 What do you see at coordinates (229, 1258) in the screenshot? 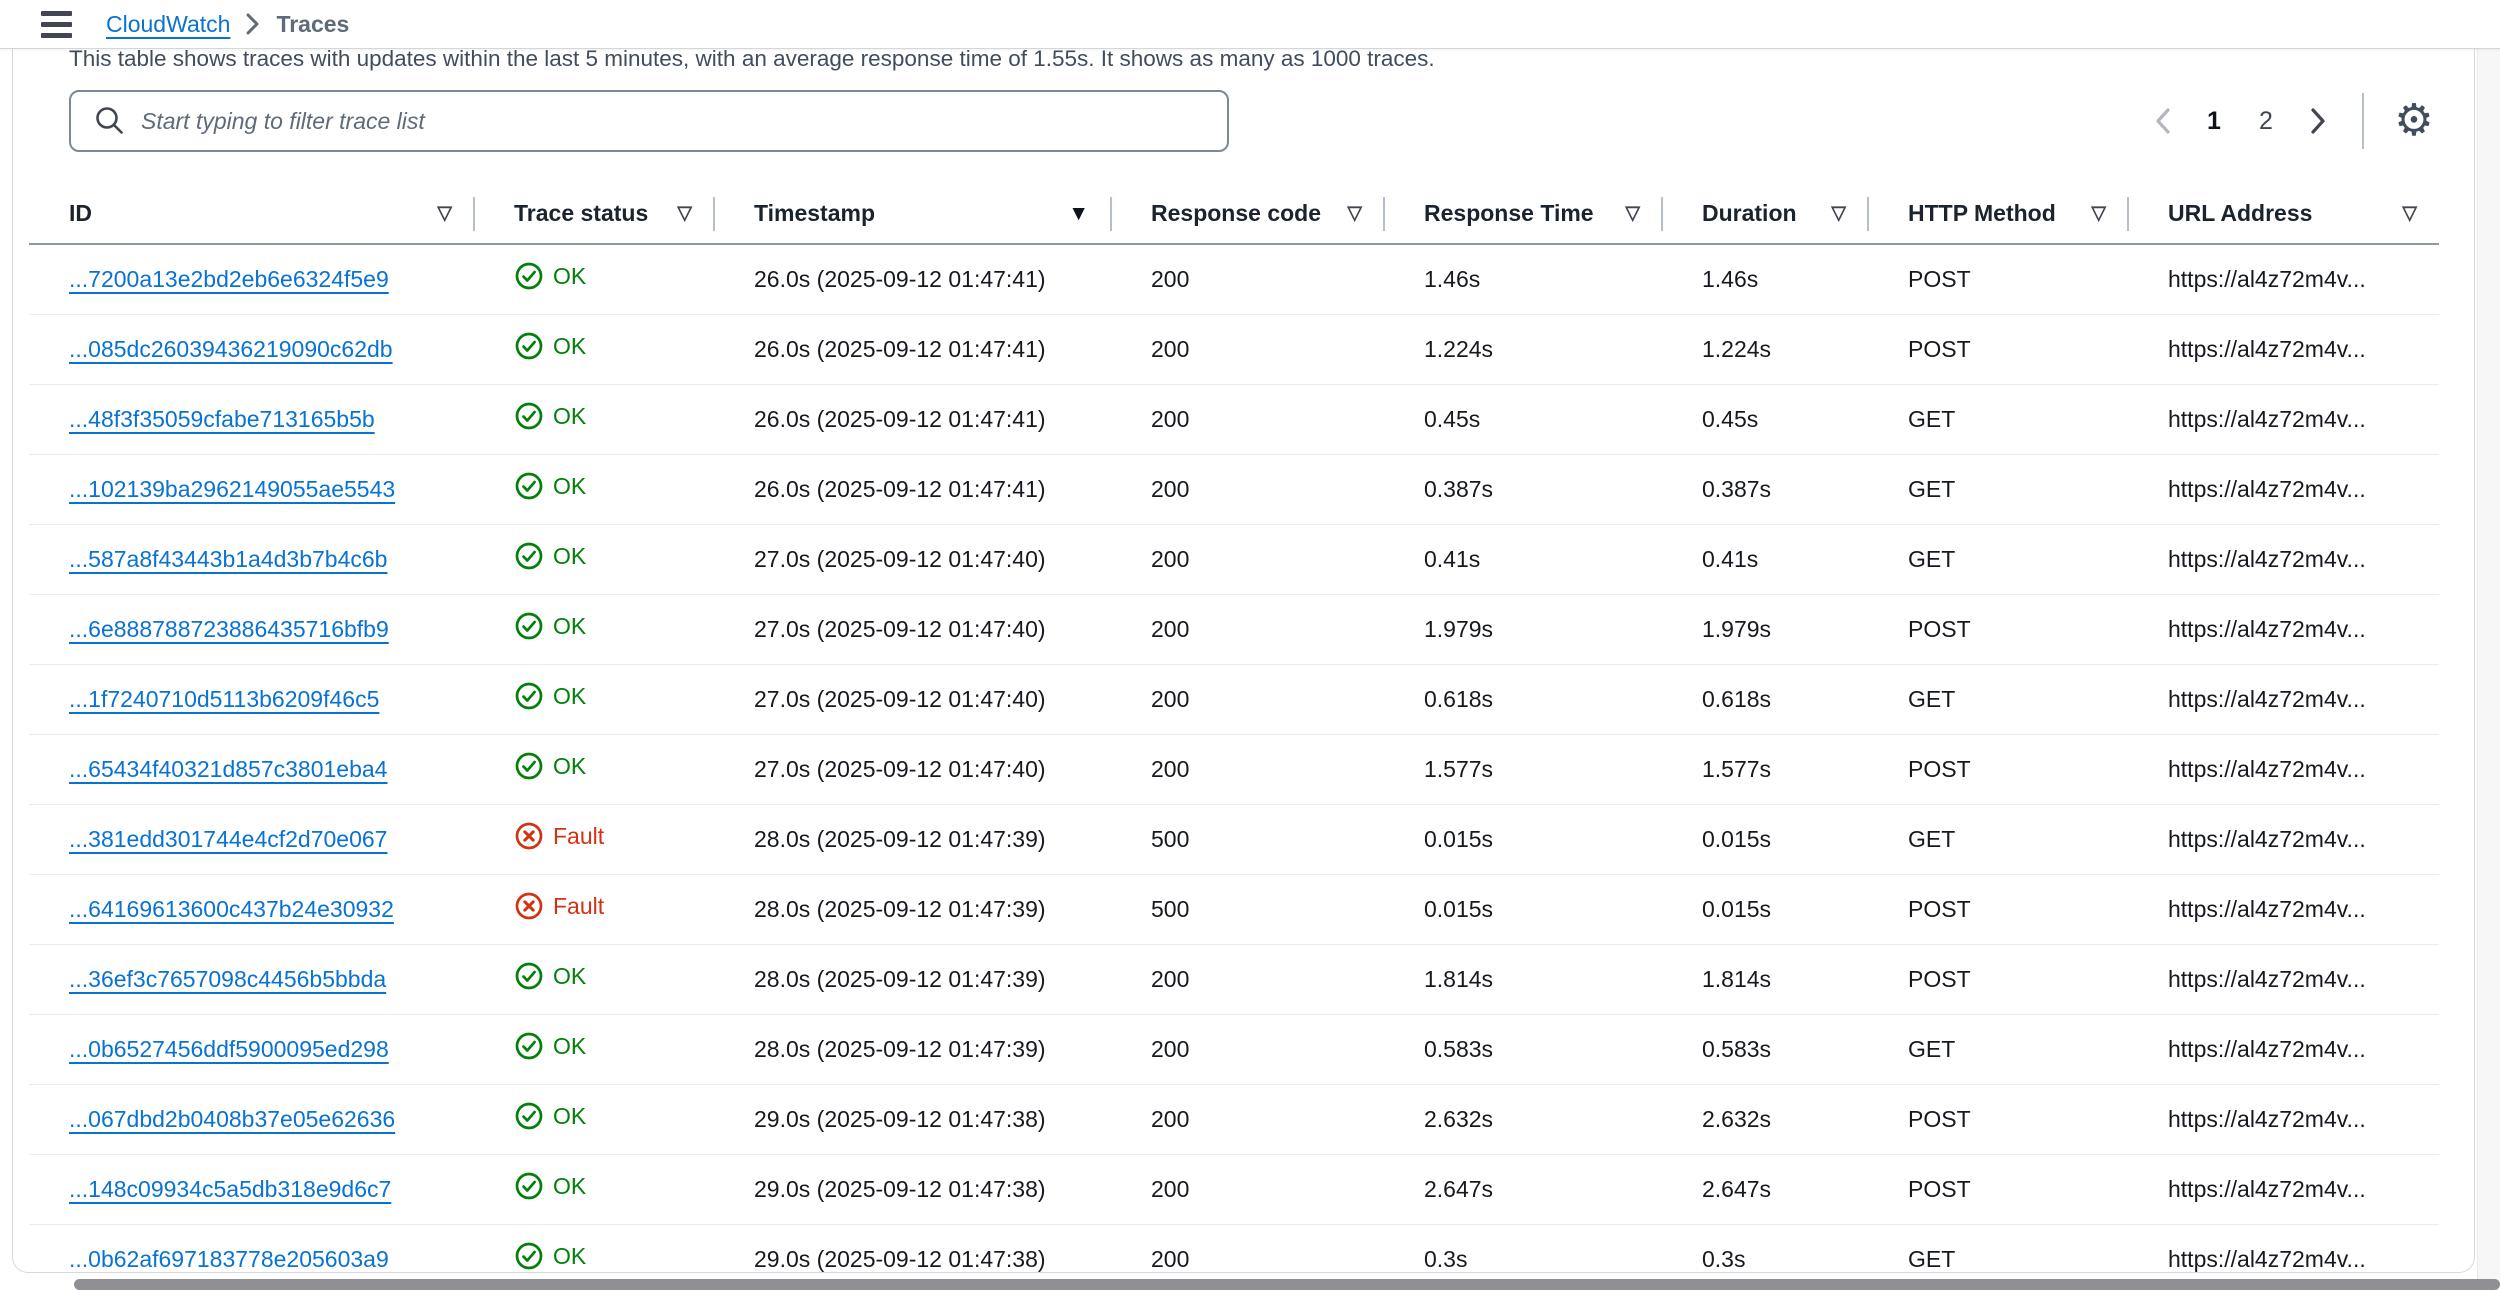
I see `trace-id-link: ...0b62af697183778e205603a9` at bounding box center [229, 1258].